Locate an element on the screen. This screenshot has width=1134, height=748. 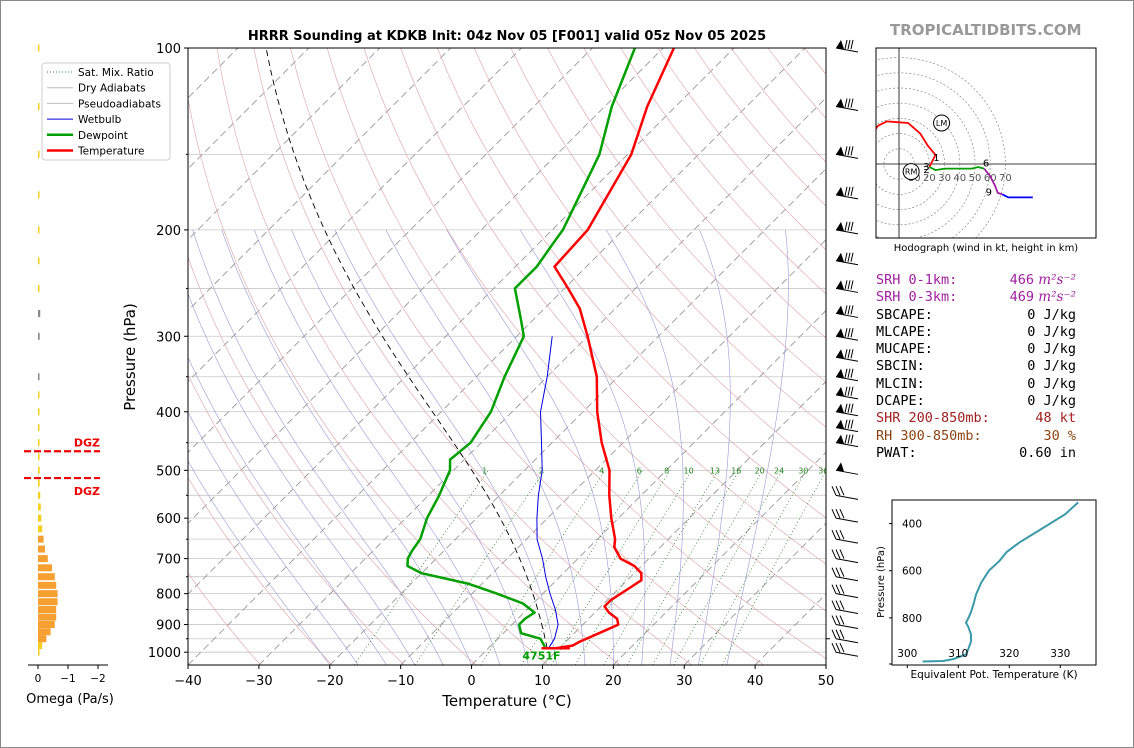
x-tick-label: 30 is located at coordinates (684, 681).